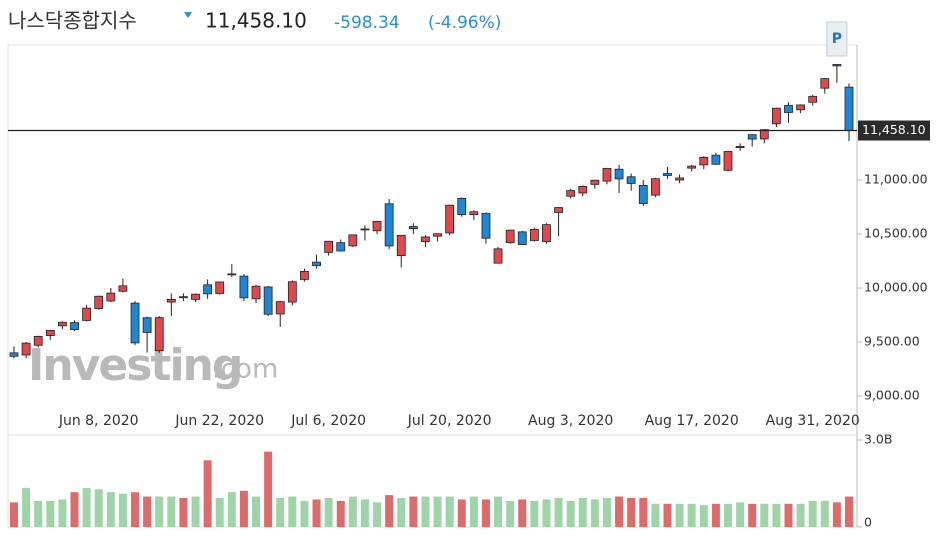 This screenshot has height=541, width=940. Describe the element at coordinates (837, 39) in the screenshot. I see `marker-label: P` at that location.